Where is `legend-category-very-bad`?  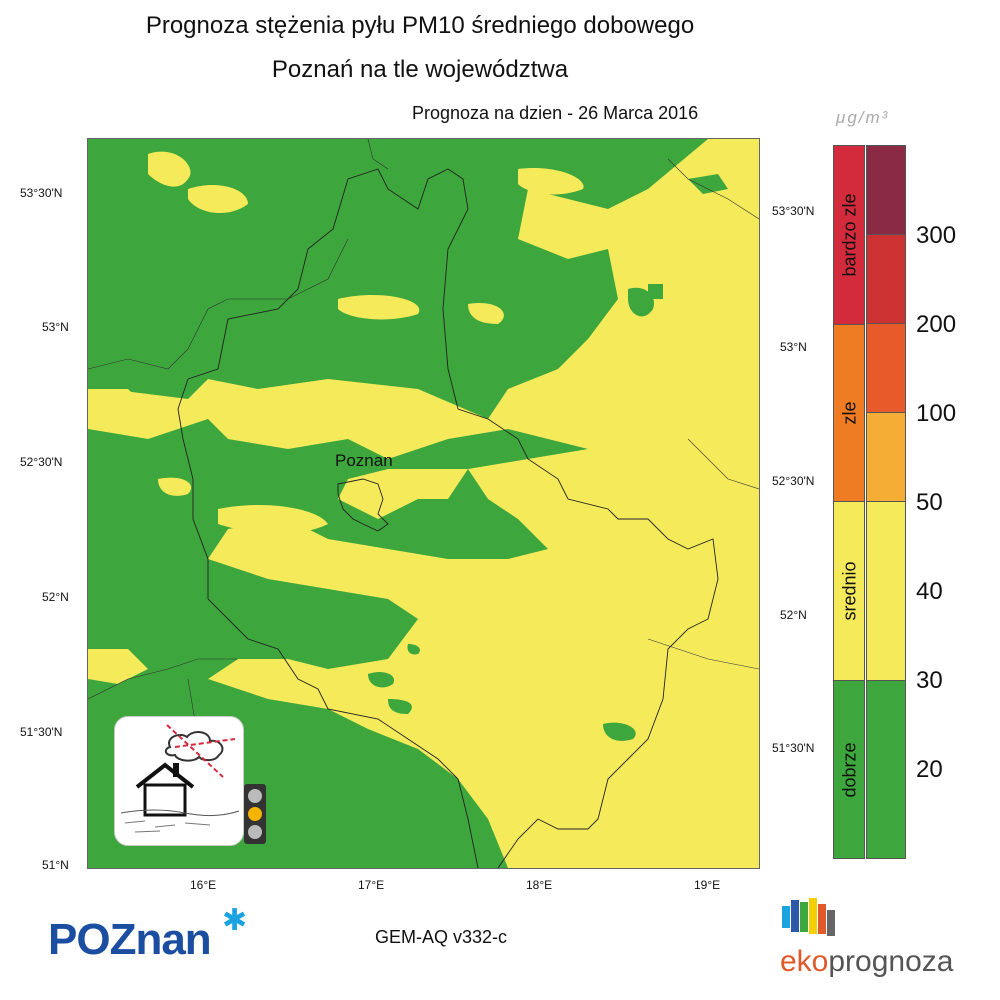 legend-category-very-bad is located at coordinates (849, 235).